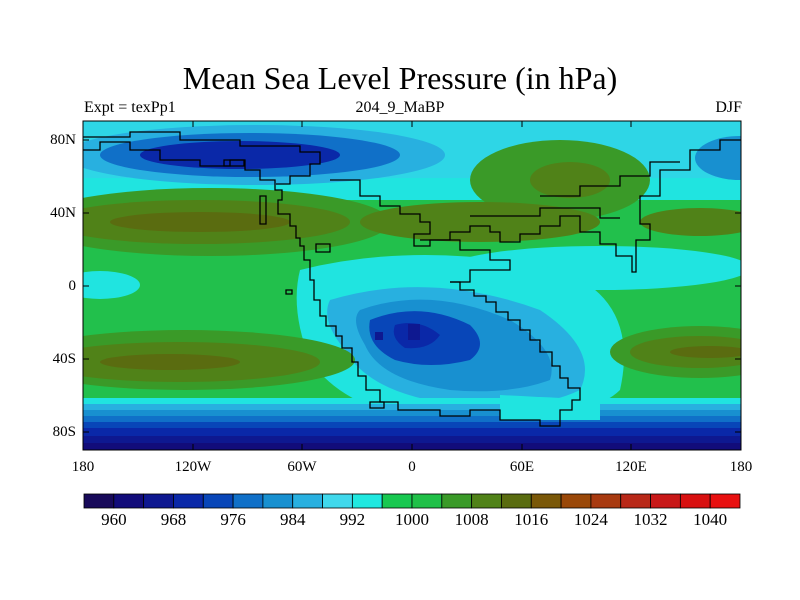 This screenshot has height=600, width=800. I want to click on lon-label-120w: 120W, so click(193, 467).